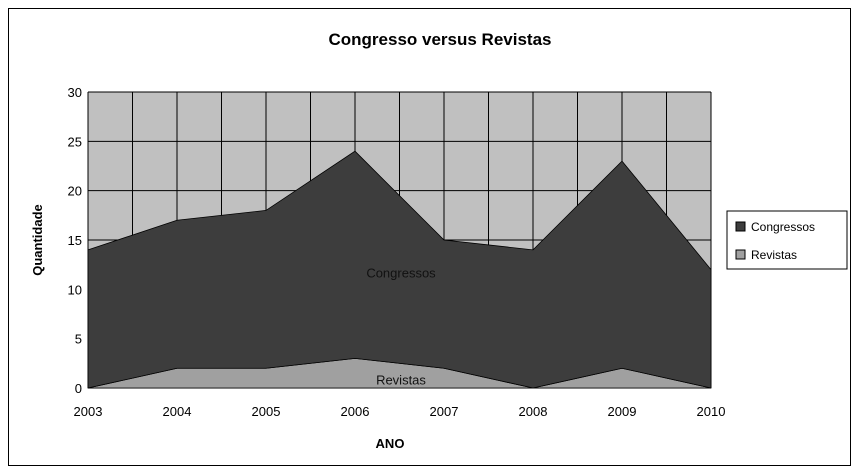 This screenshot has width=861, height=476. I want to click on area-label-revistas: Revistas, so click(401, 380).